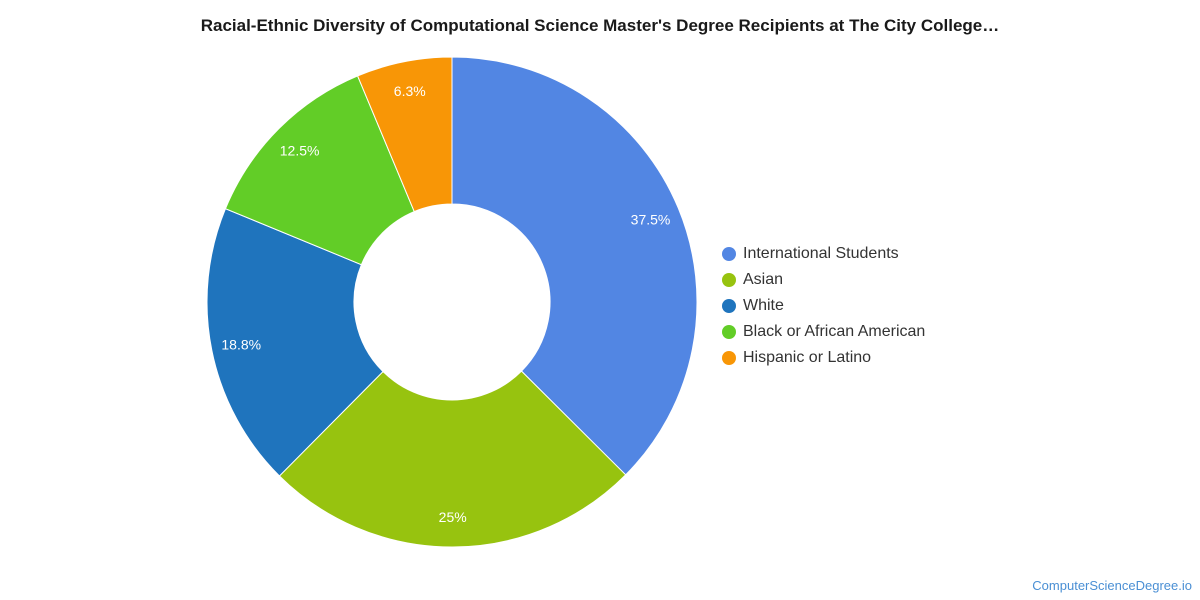  What do you see at coordinates (834, 331) in the screenshot?
I see `legend-label: Black or African American` at bounding box center [834, 331].